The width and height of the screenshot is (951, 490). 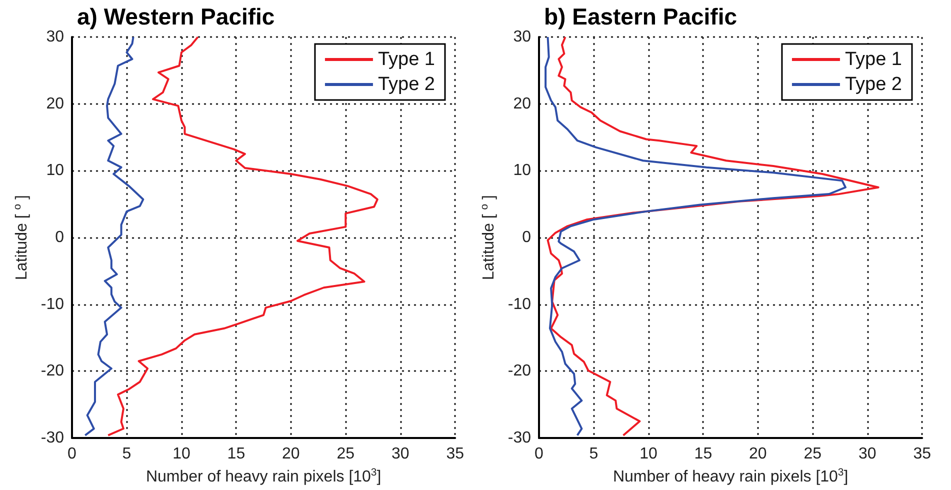 What do you see at coordinates (641, 17) in the screenshot?
I see `chart-title: b) Eastern Pacific` at bounding box center [641, 17].